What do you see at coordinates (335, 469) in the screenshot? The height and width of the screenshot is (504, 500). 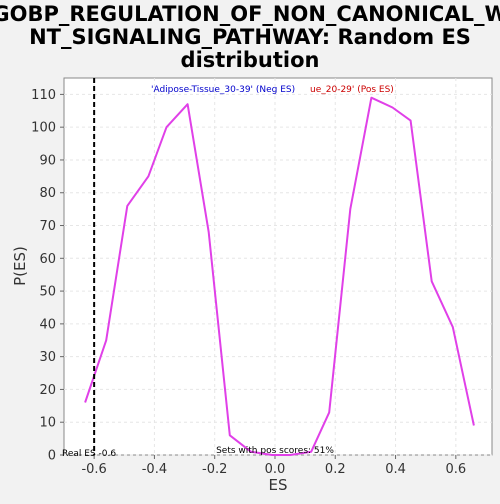 I see `x-tick-label: 0.2` at bounding box center [335, 469].